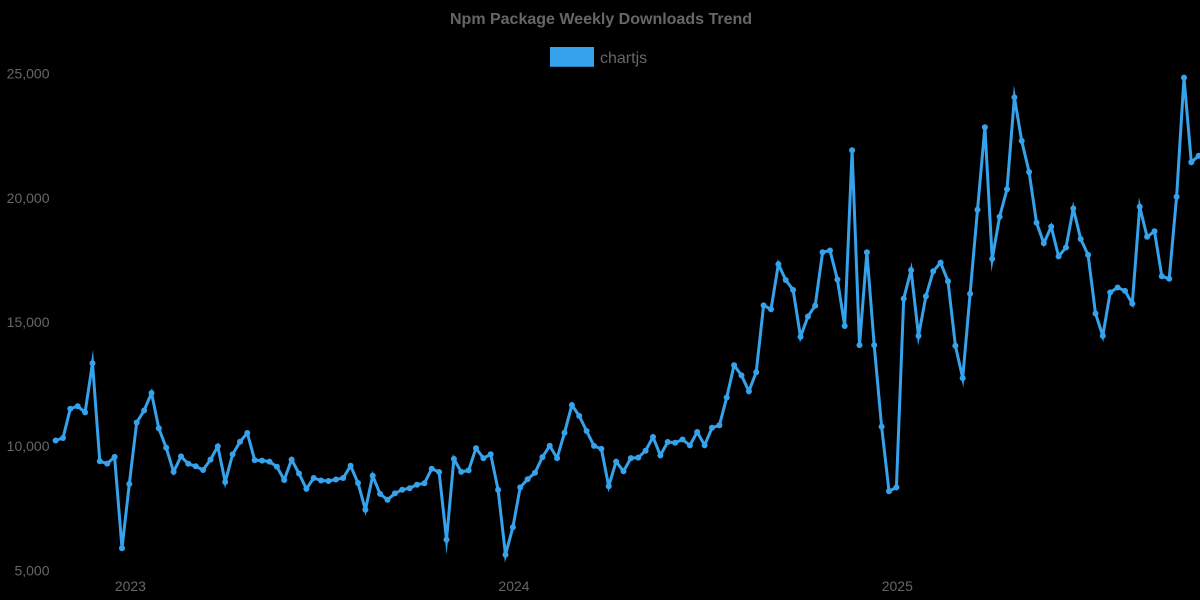 This screenshot has height=600, width=1200. What do you see at coordinates (31, 570) in the screenshot?
I see `svg-text: 5,000` at bounding box center [31, 570].